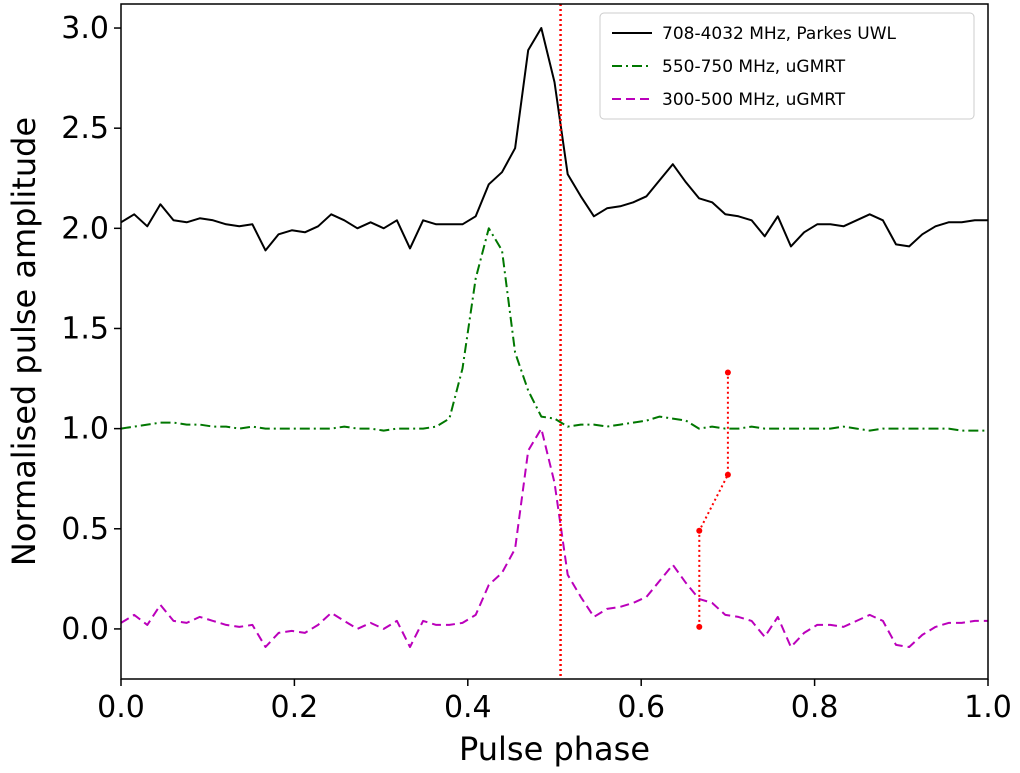 The image size is (1020, 773). What do you see at coordinates (295, 707) in the screenshot?
I see `x-tick-label: 0.2` at bounding box center [295, 707].